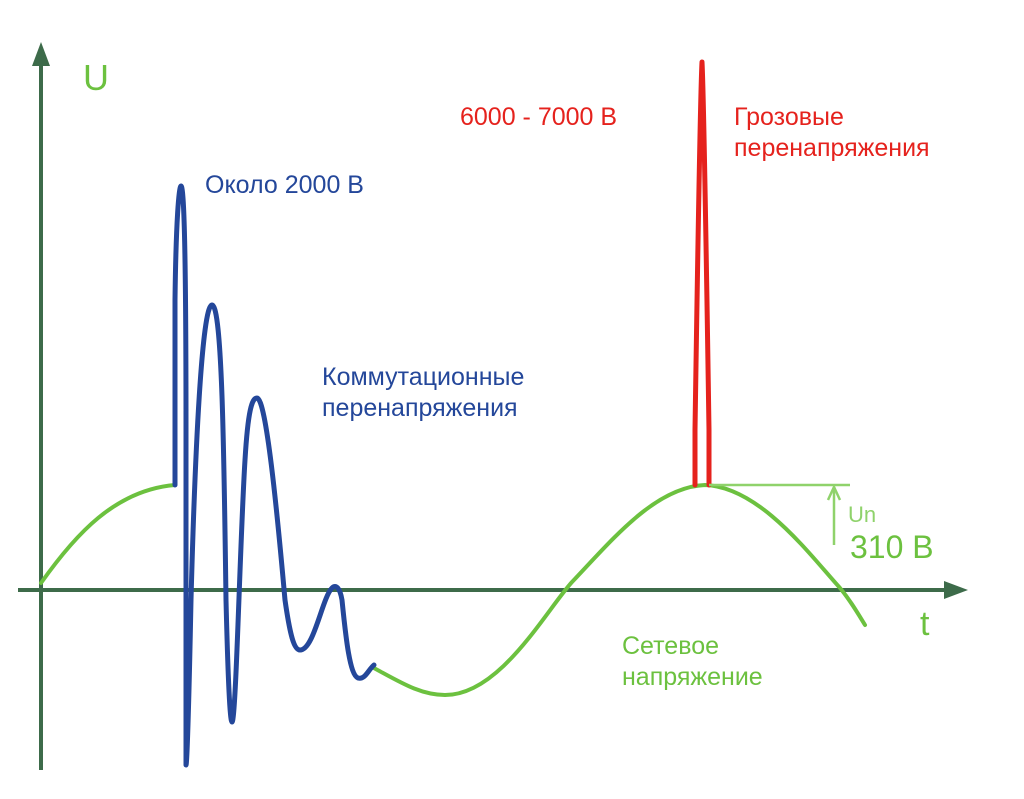 The height and width of the screenshot is (799, 1024). I want to click on mains-curve-start, so click(108, 534).